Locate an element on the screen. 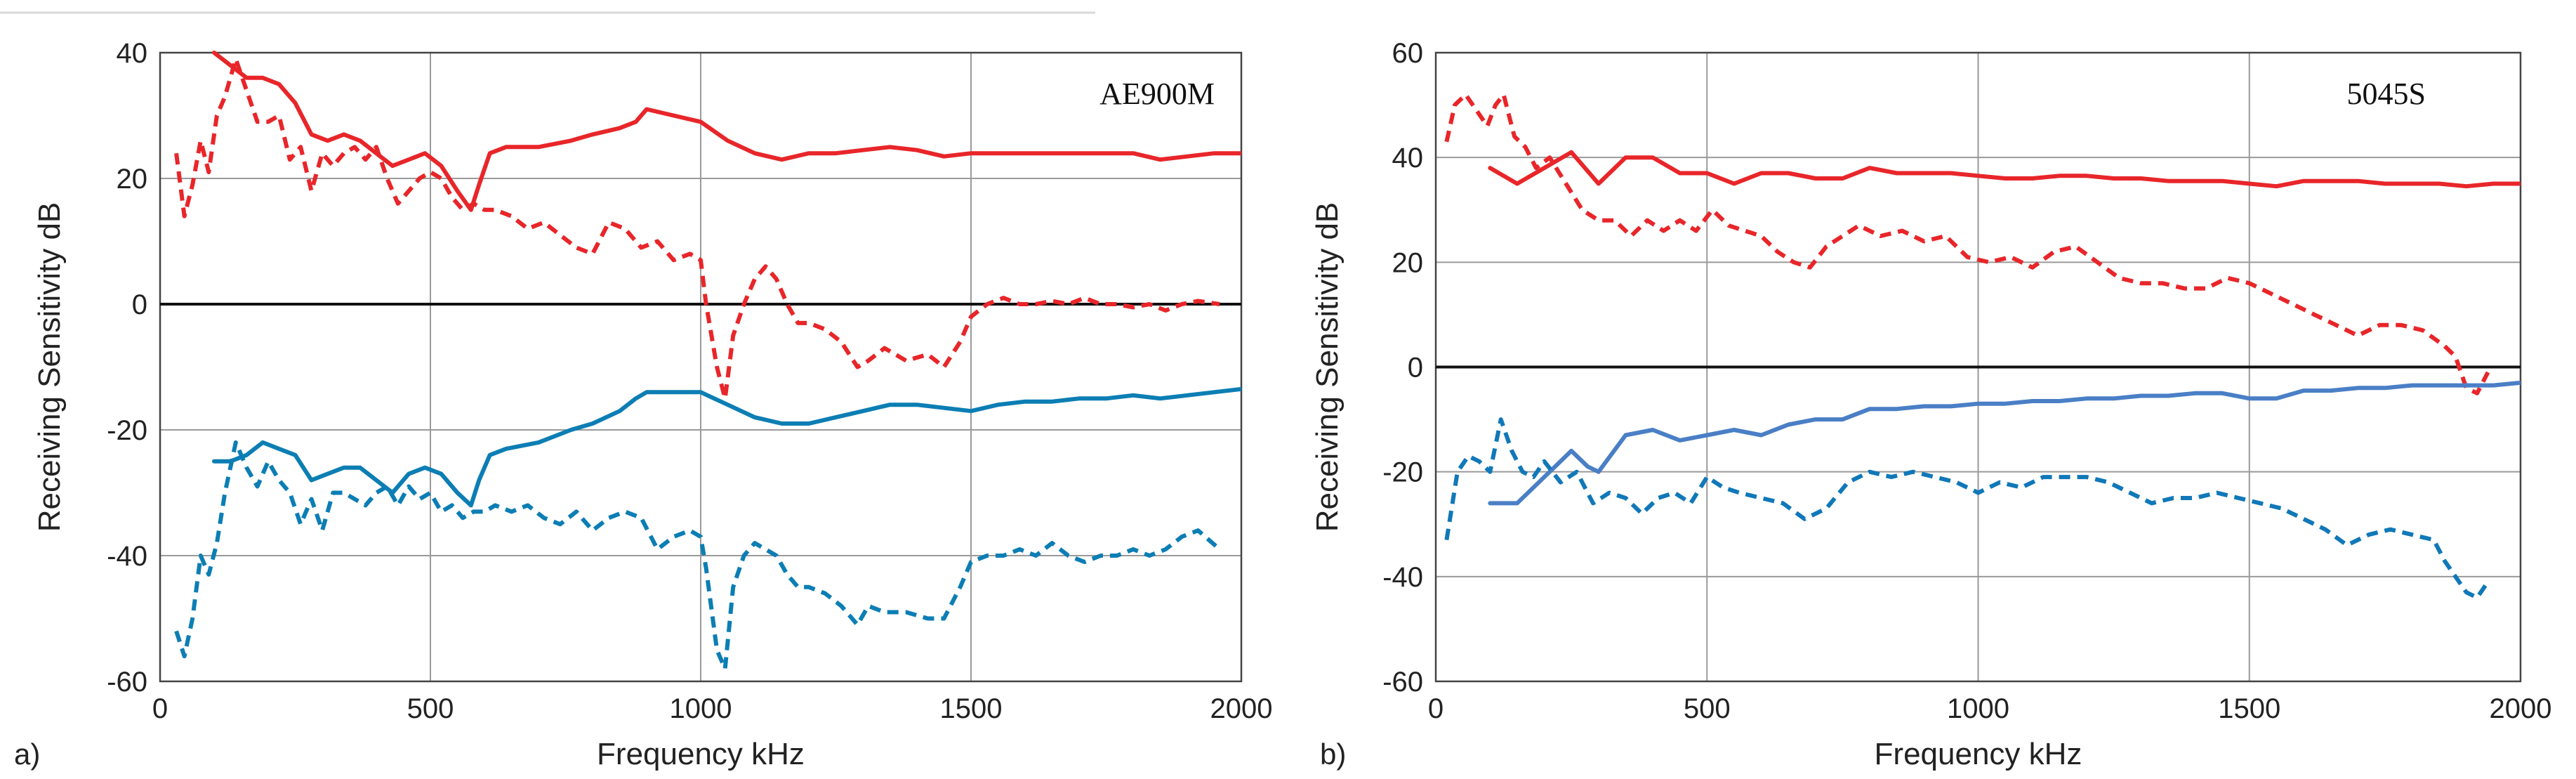  y-tick-label: 60 is located at coordinates (1408, 53).